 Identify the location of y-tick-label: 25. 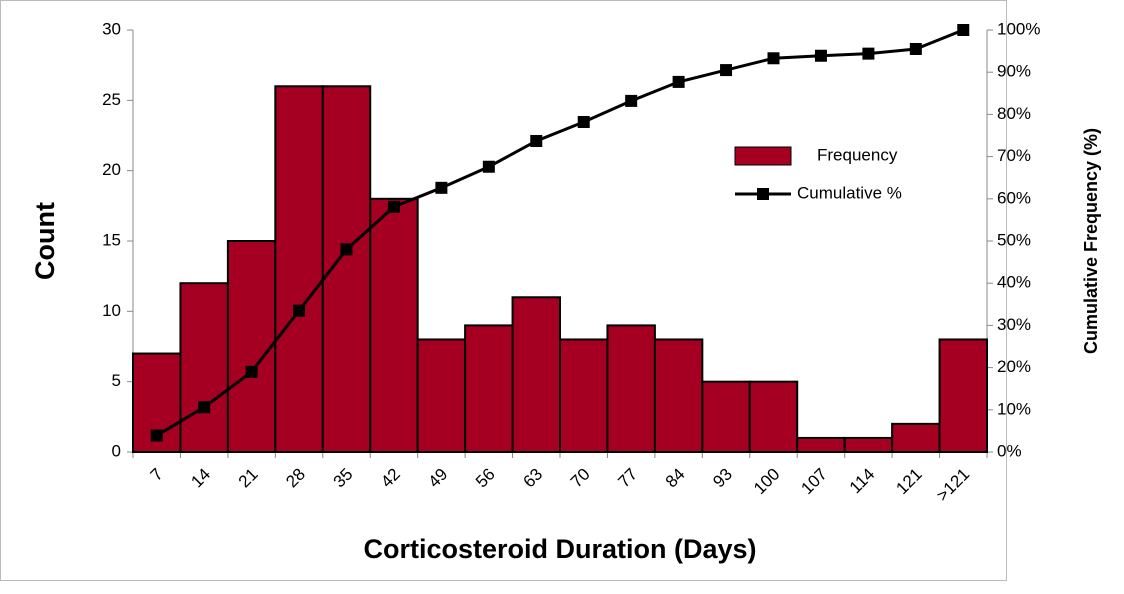
(111, 99).